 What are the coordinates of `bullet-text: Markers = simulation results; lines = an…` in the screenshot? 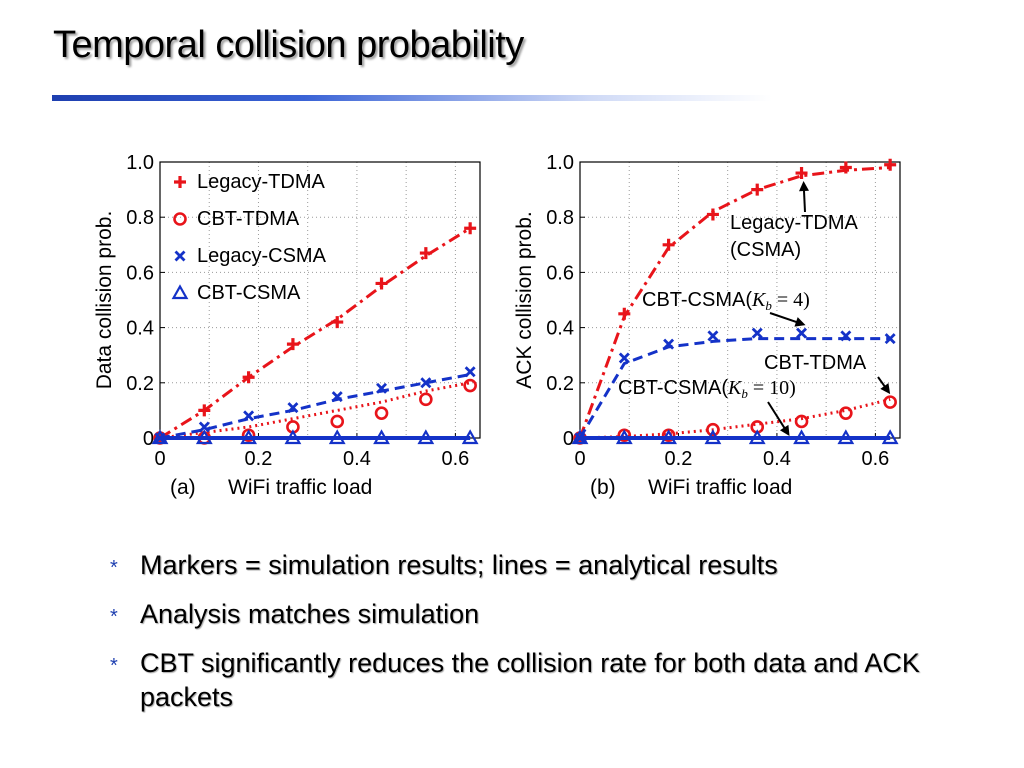 It's located at (459, 565).